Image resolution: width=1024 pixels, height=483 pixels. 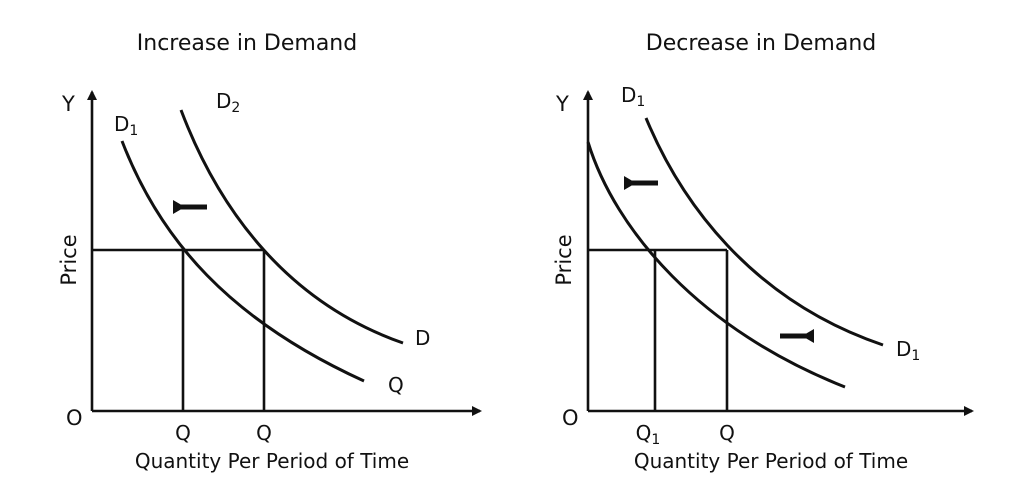 What do you see at coordinates (761, 43) in the screenshot?
I see `panel-title: Decrease in Demand` at bounding box center [761, 43].